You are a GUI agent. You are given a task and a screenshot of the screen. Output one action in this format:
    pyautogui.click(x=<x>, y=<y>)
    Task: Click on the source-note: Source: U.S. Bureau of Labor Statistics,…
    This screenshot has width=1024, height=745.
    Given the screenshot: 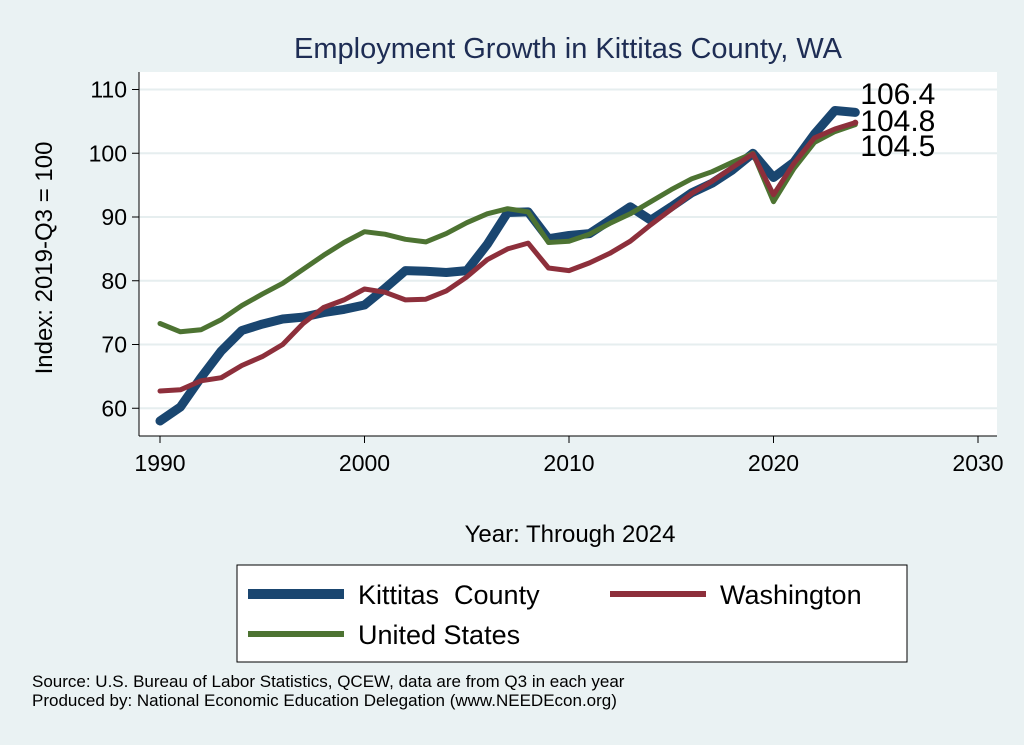 What is the action you would take?
    pyautogui.click(x=328, y=691)
    